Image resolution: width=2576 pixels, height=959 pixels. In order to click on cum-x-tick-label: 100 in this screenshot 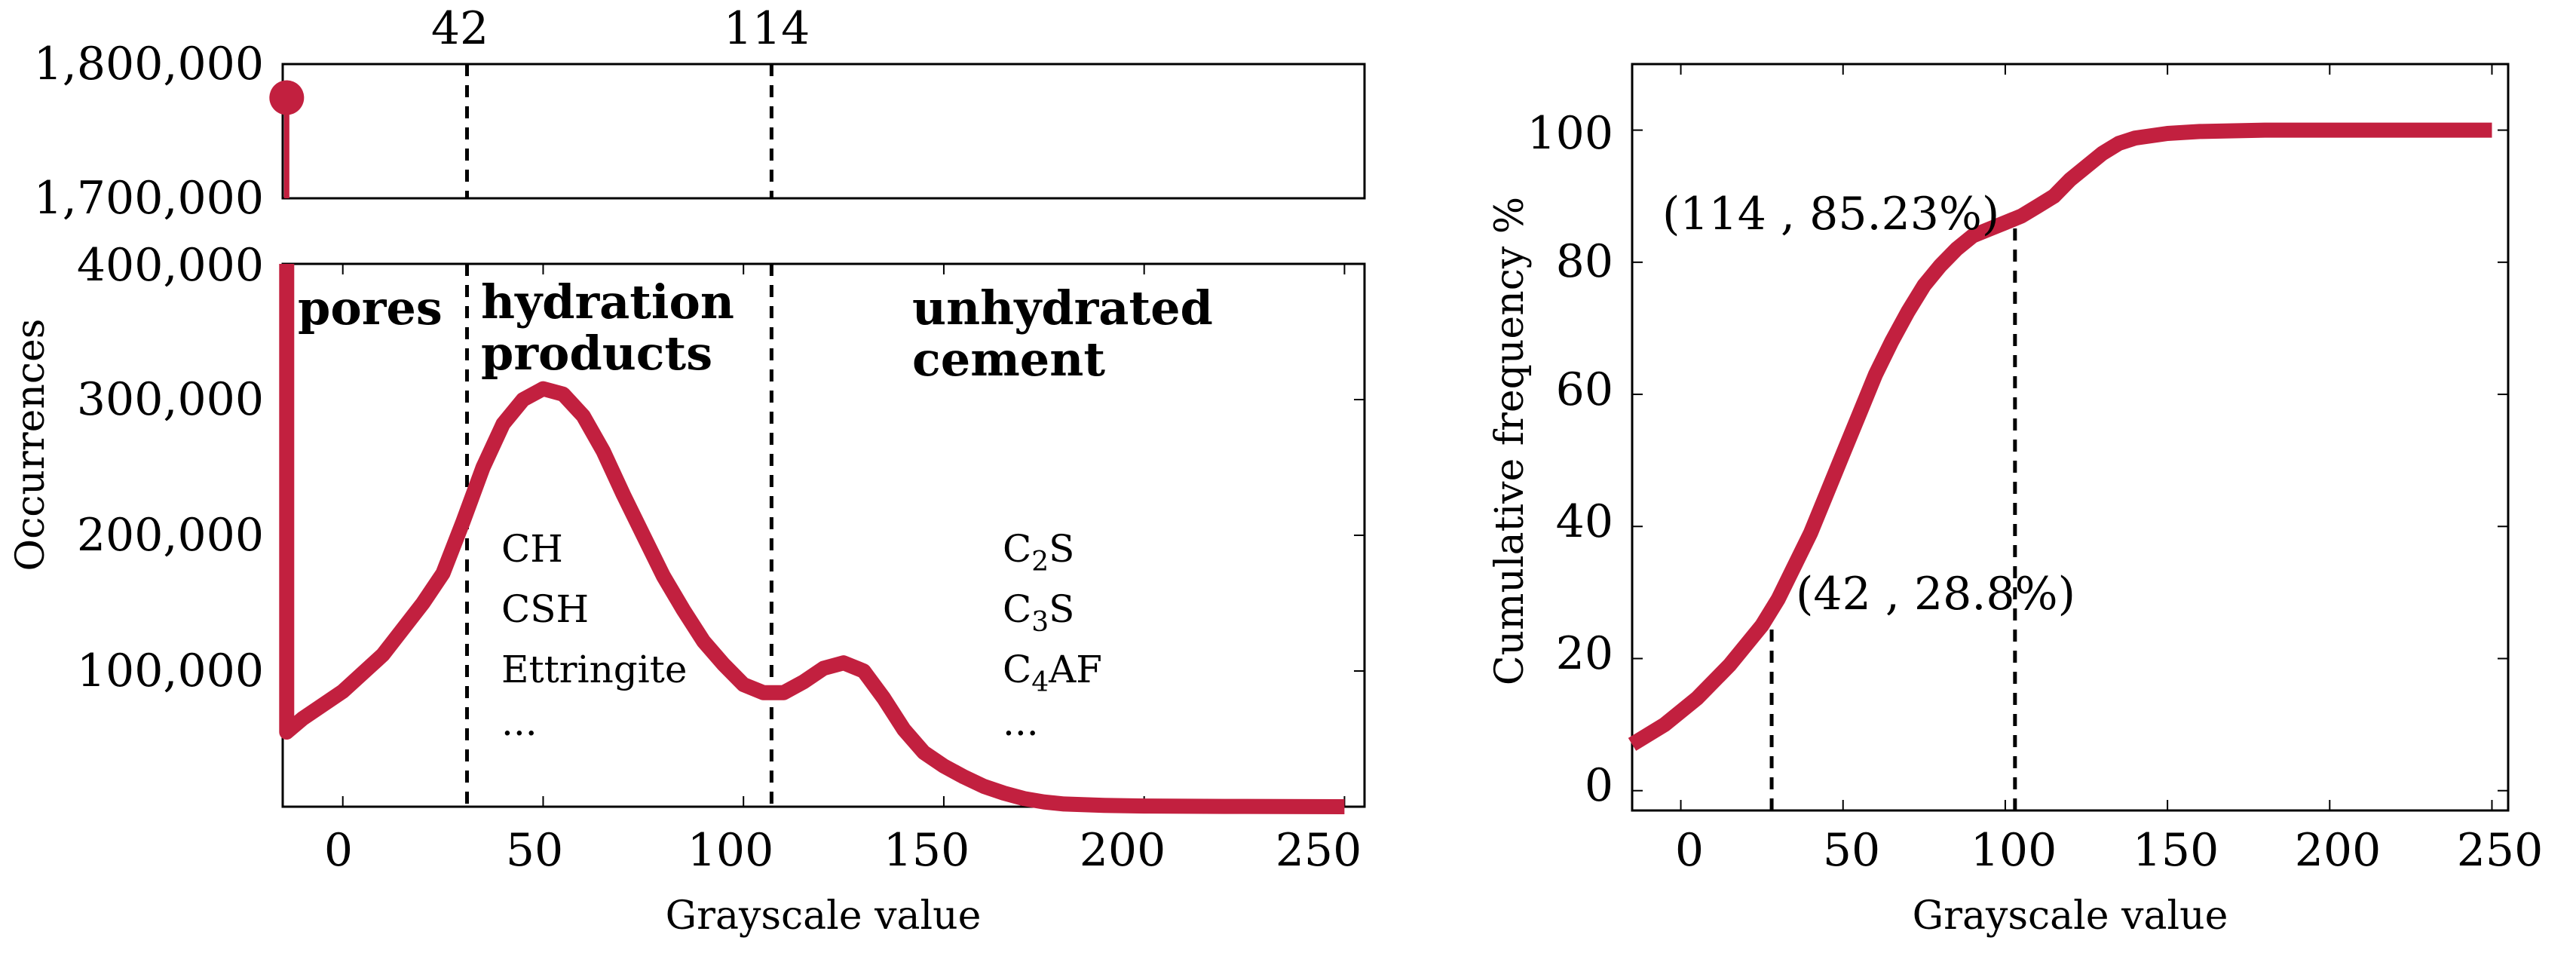, I will do `click(2014, 850)`.